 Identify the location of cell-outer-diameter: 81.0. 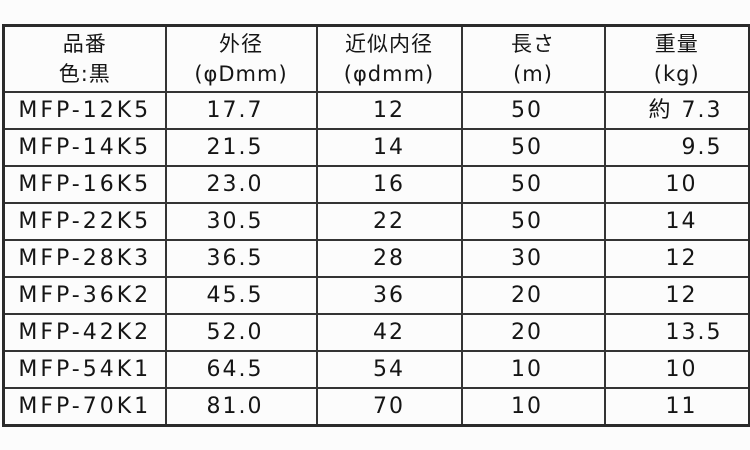
(241, 407).